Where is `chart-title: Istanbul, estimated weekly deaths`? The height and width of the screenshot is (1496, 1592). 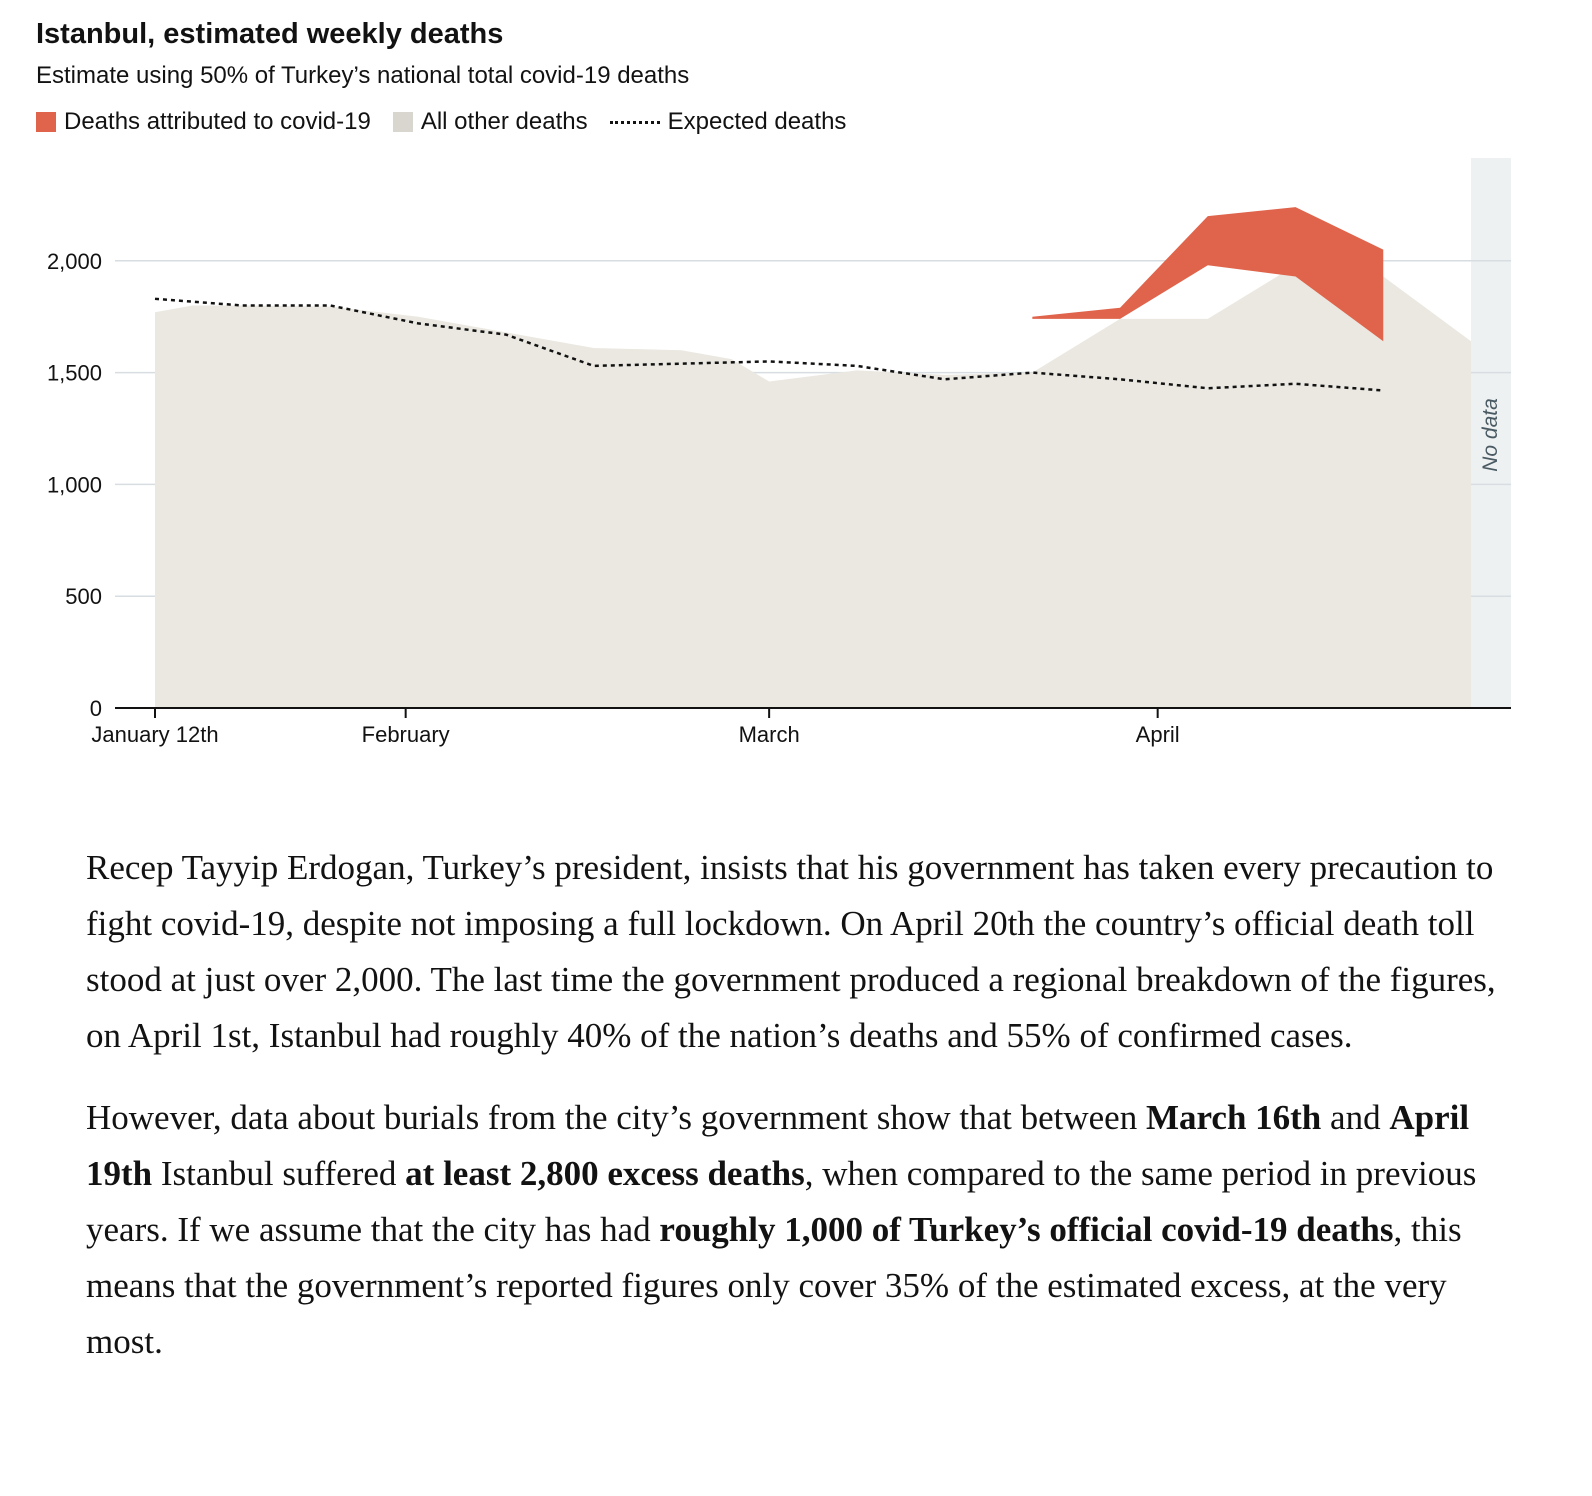
chart-title: Istanbul, estimated weekly deaths is located at coordinates (270, 34).